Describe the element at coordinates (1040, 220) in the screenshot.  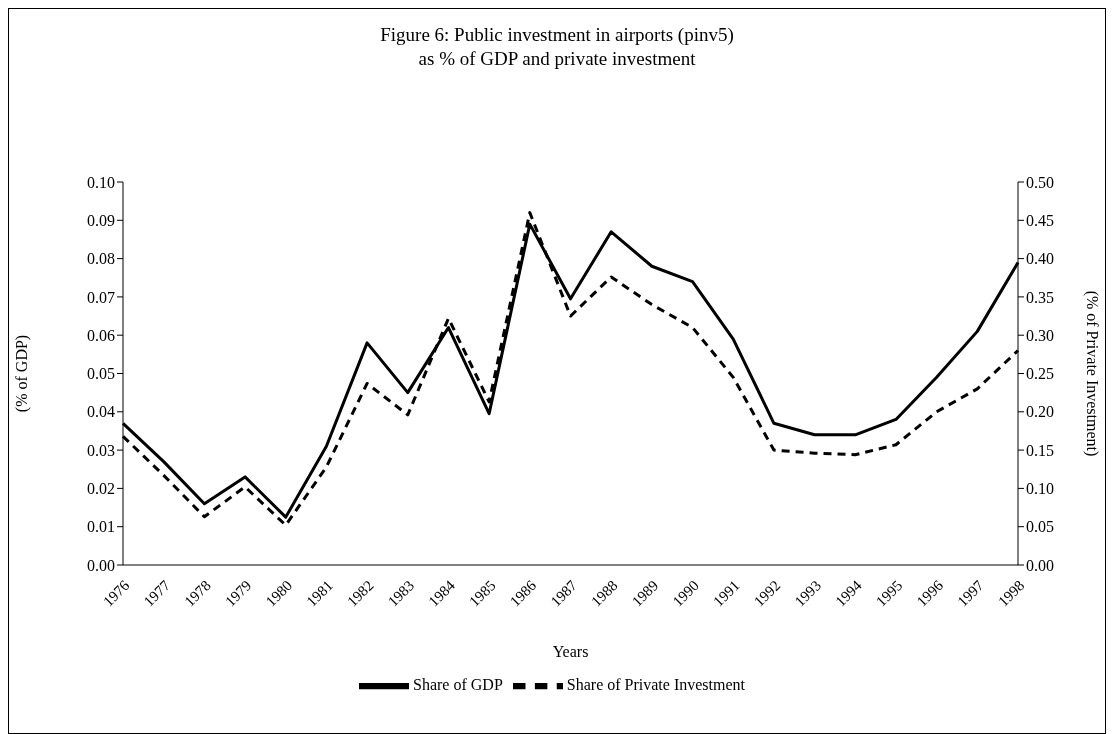
I see `y2-tick-label: 0.45` at that location.